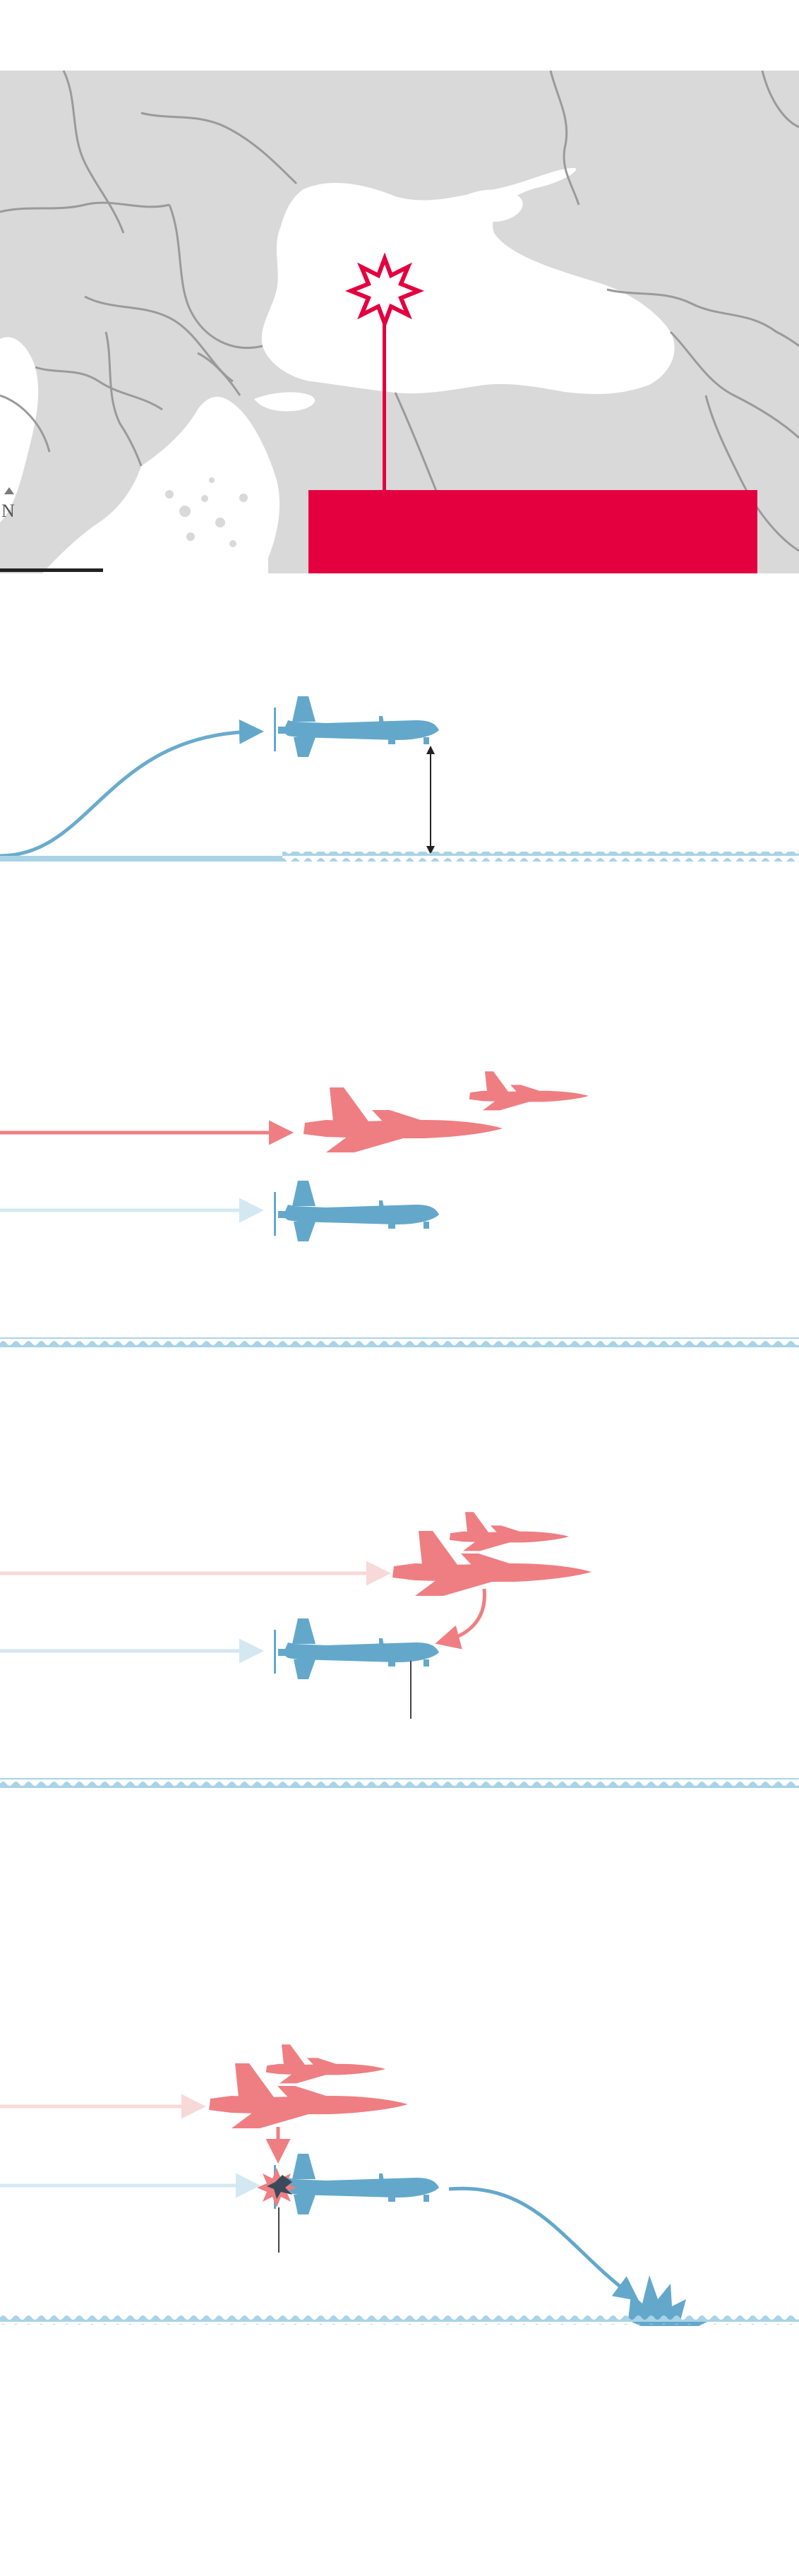  I want to click on callout-line, so click(384, 406).